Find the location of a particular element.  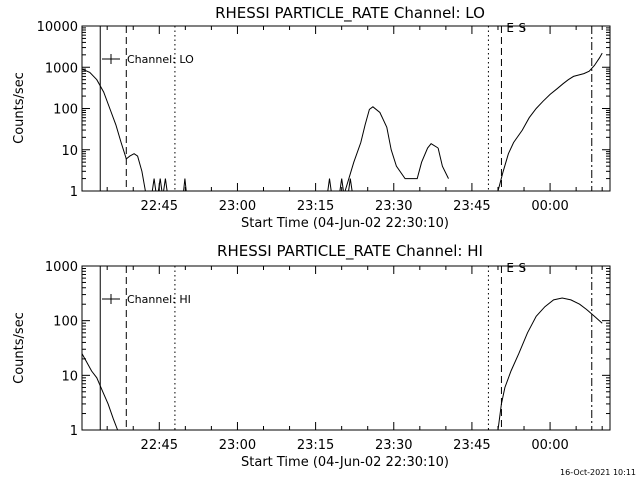

hi-chart-title: RHESSI PARTICLE_RATE Channel: HI is located at coordinates (350, 251).